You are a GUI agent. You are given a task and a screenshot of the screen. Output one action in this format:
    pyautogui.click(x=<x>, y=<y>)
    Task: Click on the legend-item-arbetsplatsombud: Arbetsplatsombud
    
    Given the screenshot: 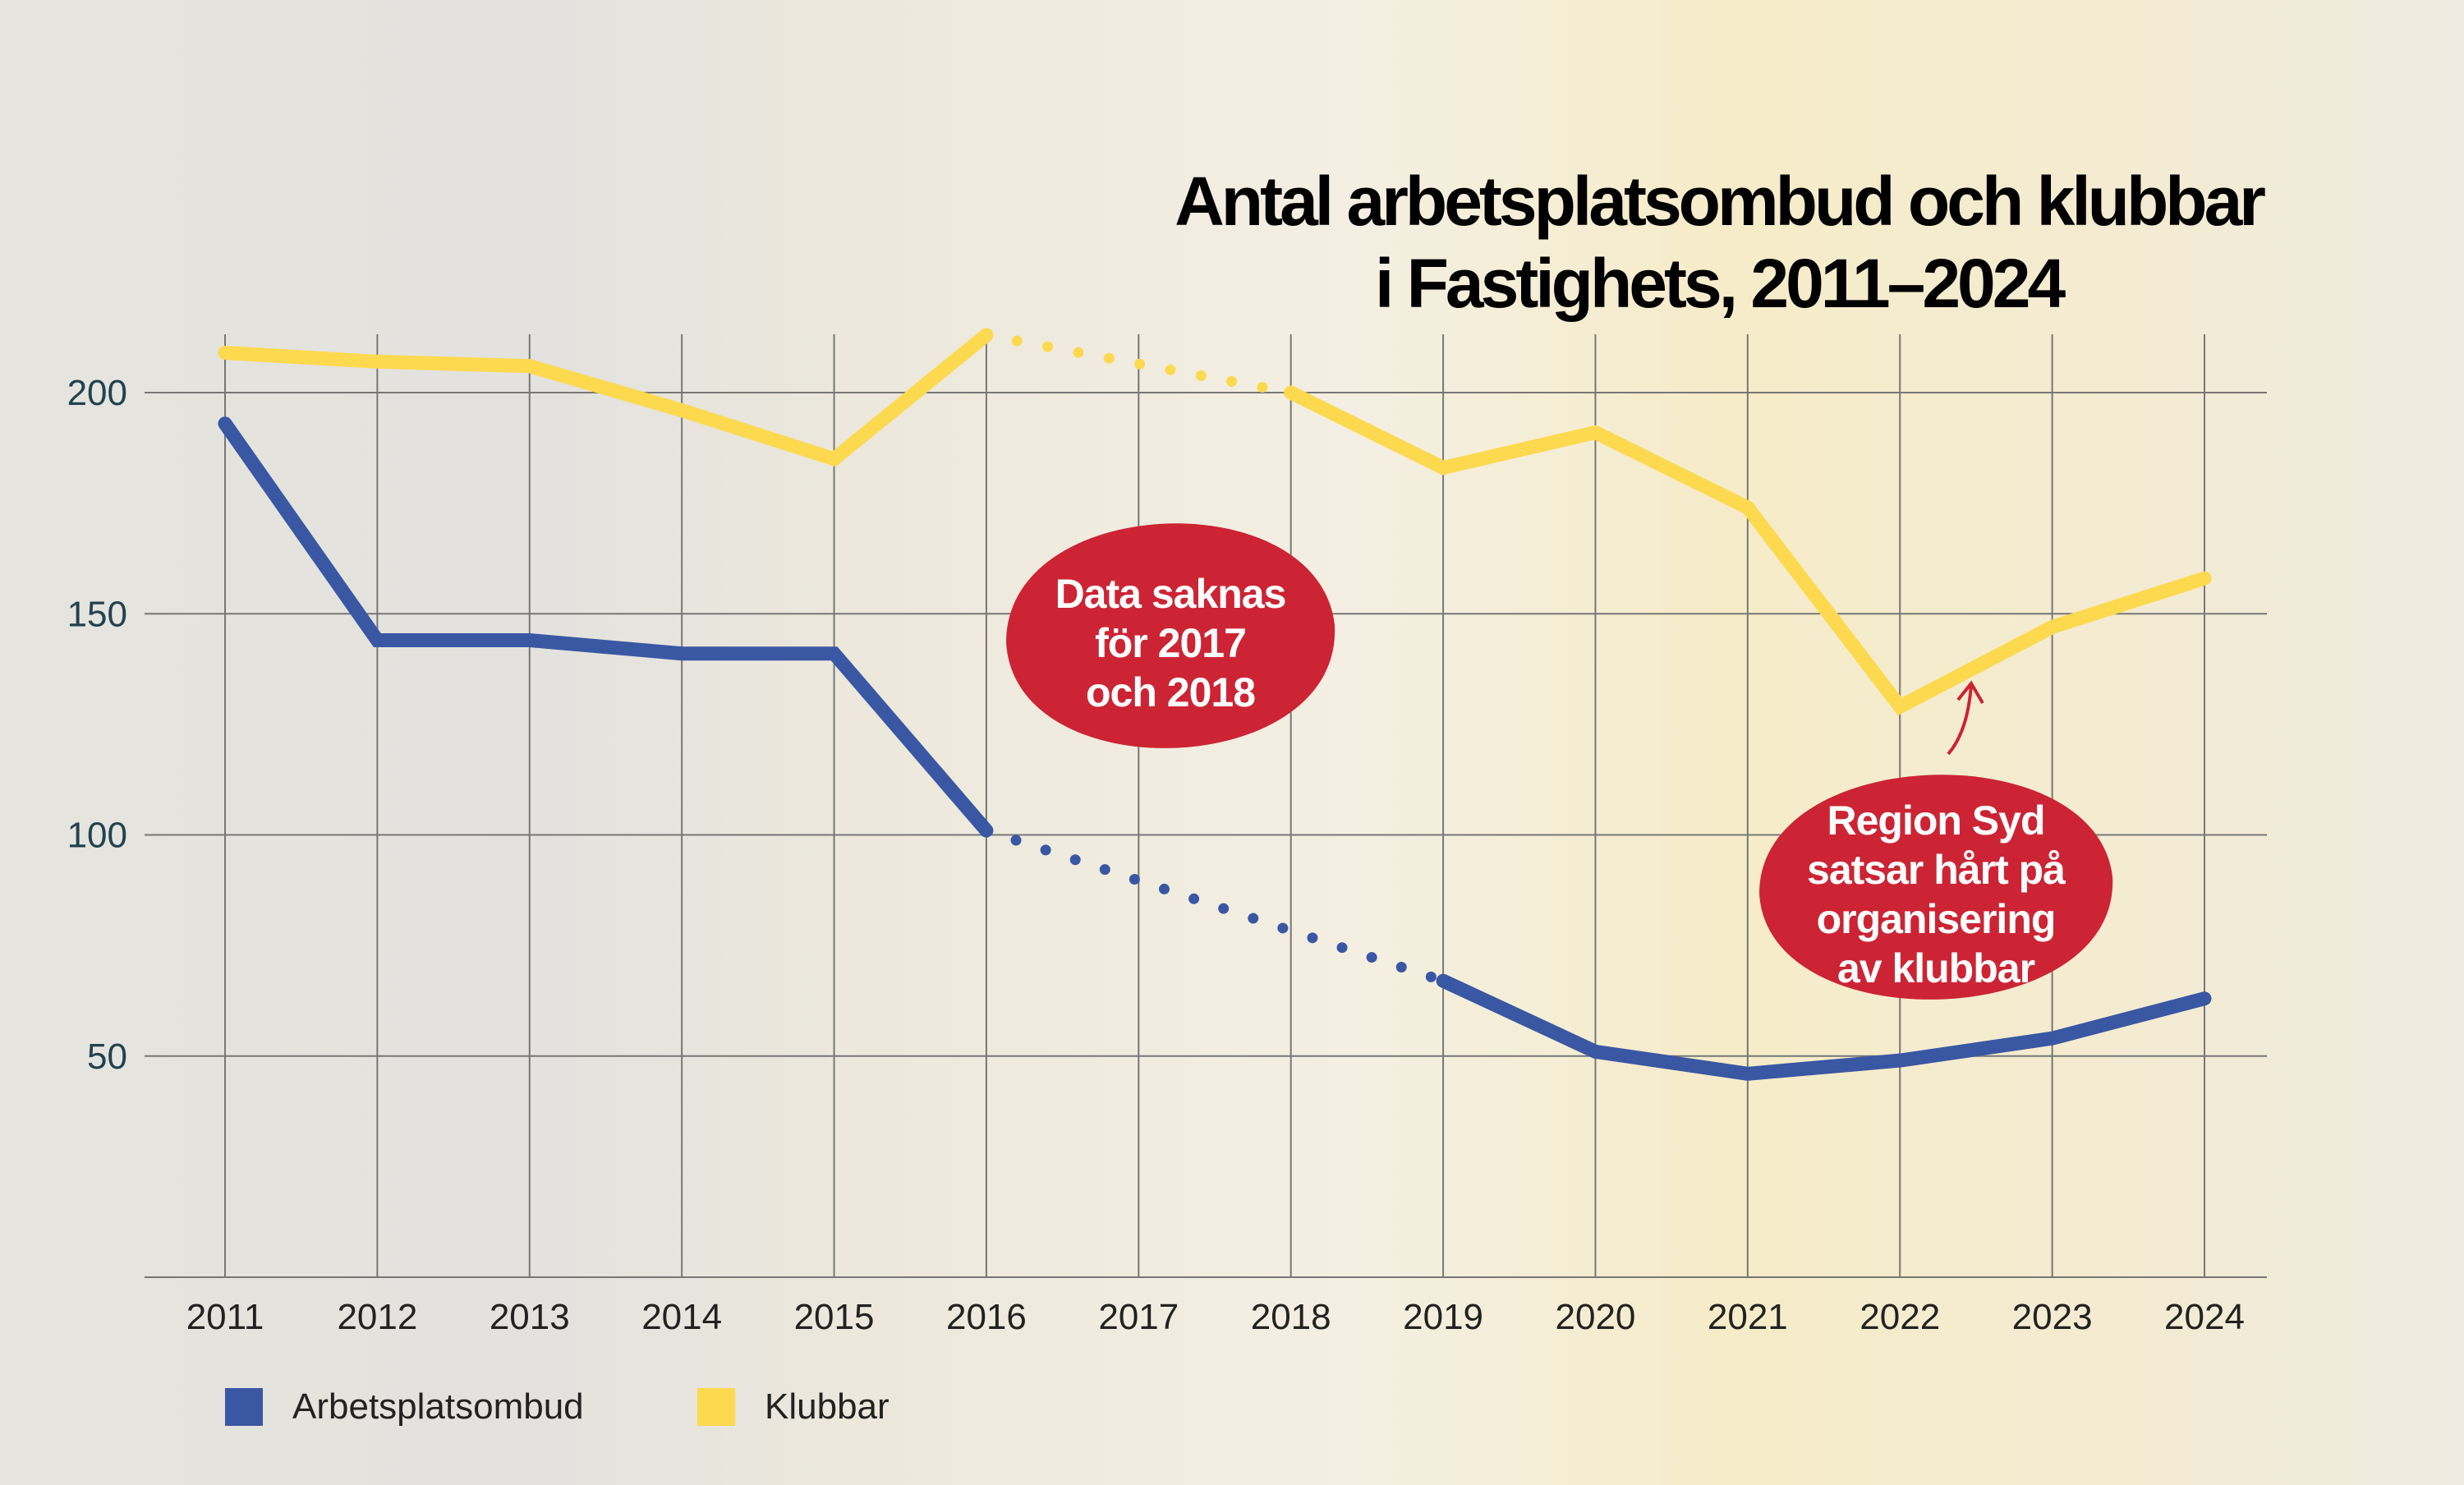 What is the action you would take?
    pyautogui.click(x=404, y=1407)
    